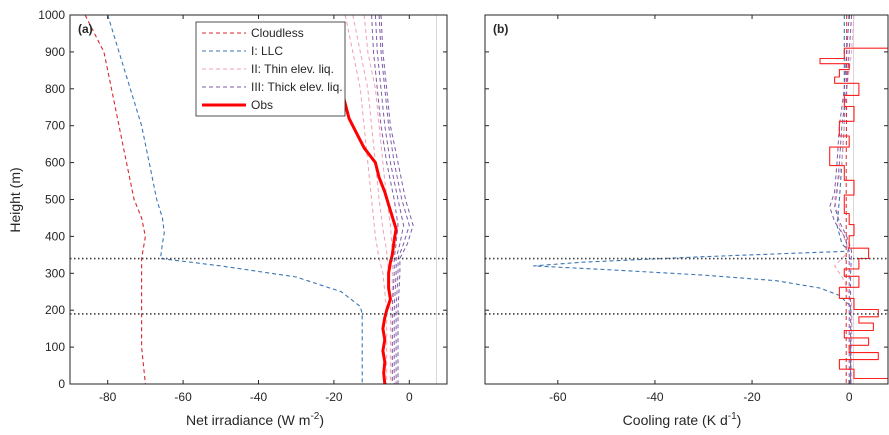 The height and width of the screenshot is (435, 889). Describe the element at coordinates (61, 384) in the screenshot. I see `panel-a-ytick-label-0: 0` at that location.